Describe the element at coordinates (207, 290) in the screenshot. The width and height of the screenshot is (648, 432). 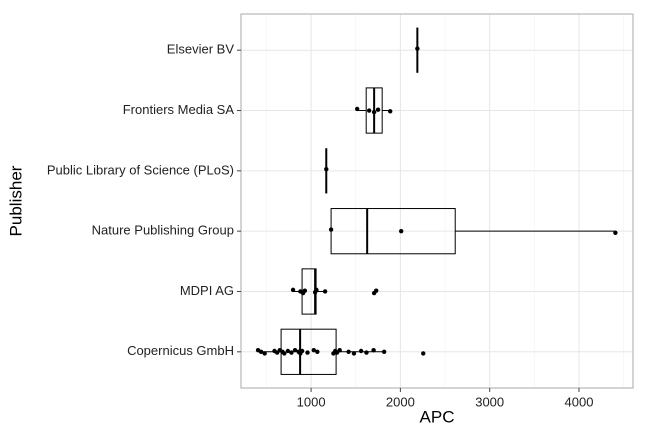
I see `y-tick-label: MDPI AG` at that location.